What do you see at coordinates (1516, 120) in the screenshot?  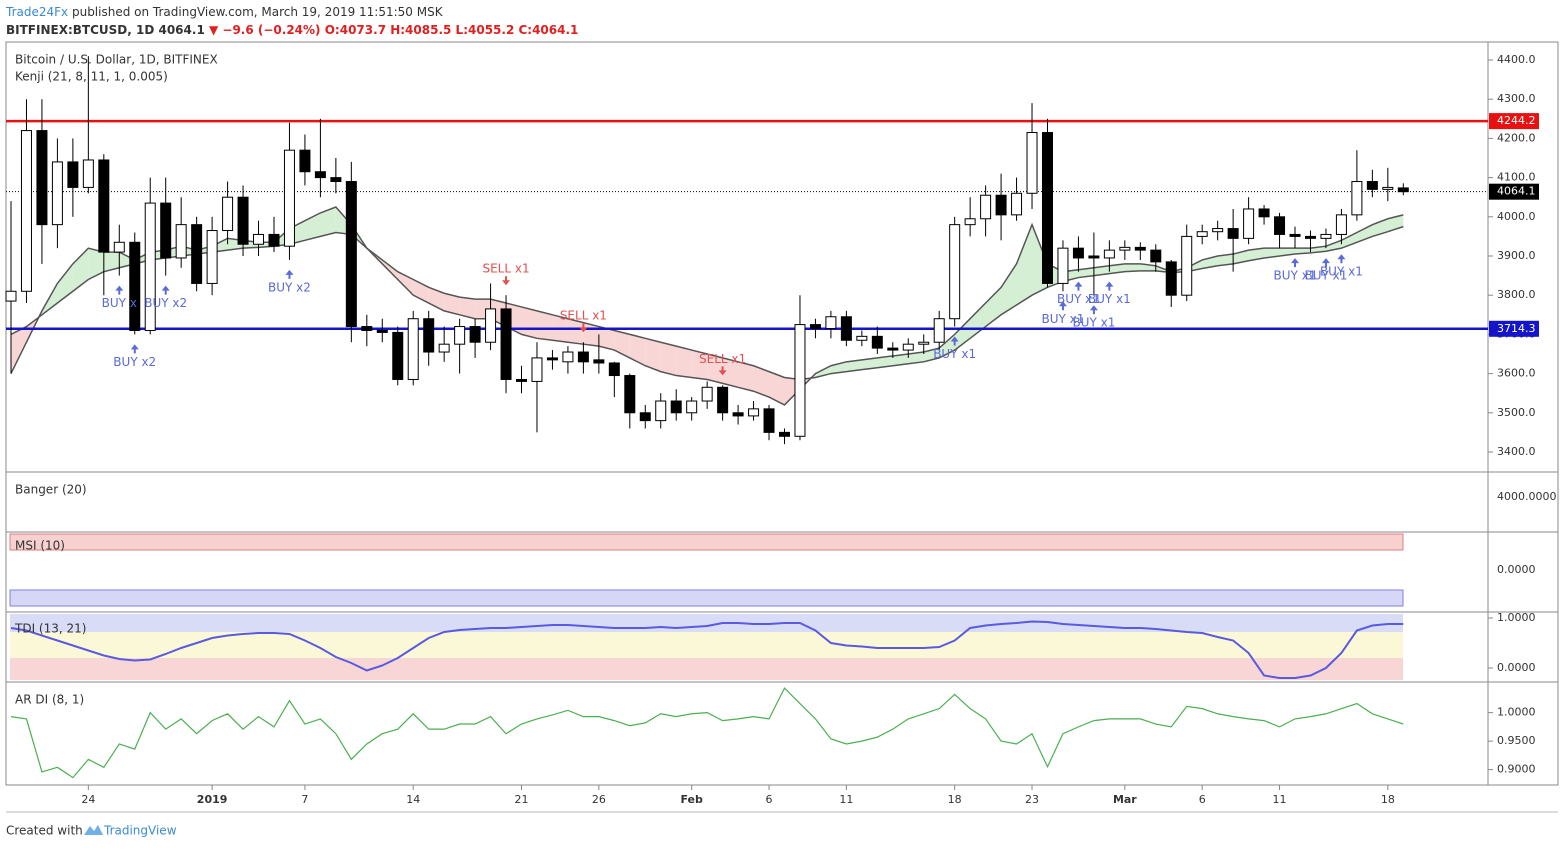 I see `level-tag-label: 4244.2` at bounding box center [1516, 120].